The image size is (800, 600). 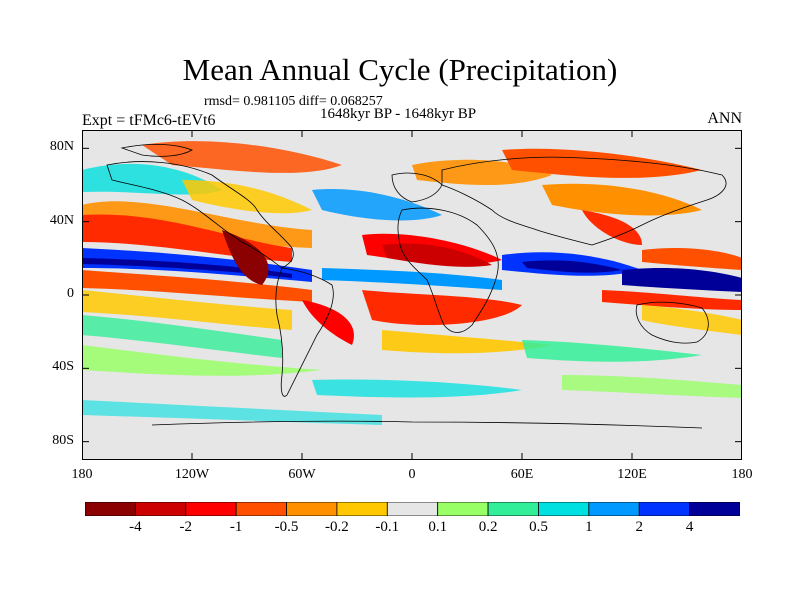 I want to click on colorbar, so click(x=412, y=509).